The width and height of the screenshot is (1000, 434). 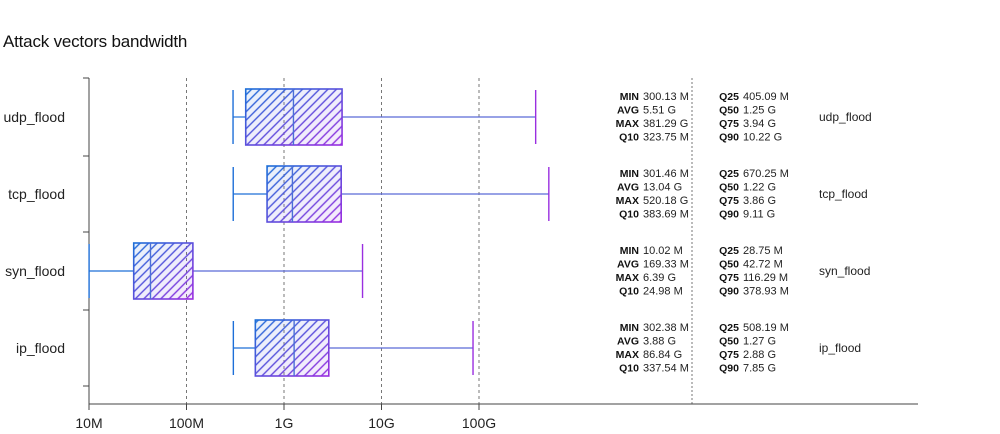 What do you see at coordinates (95, 41) in the screenshot?
I see `chart-title: Attack vectors bandwidth` at bounding box center [95, 41].